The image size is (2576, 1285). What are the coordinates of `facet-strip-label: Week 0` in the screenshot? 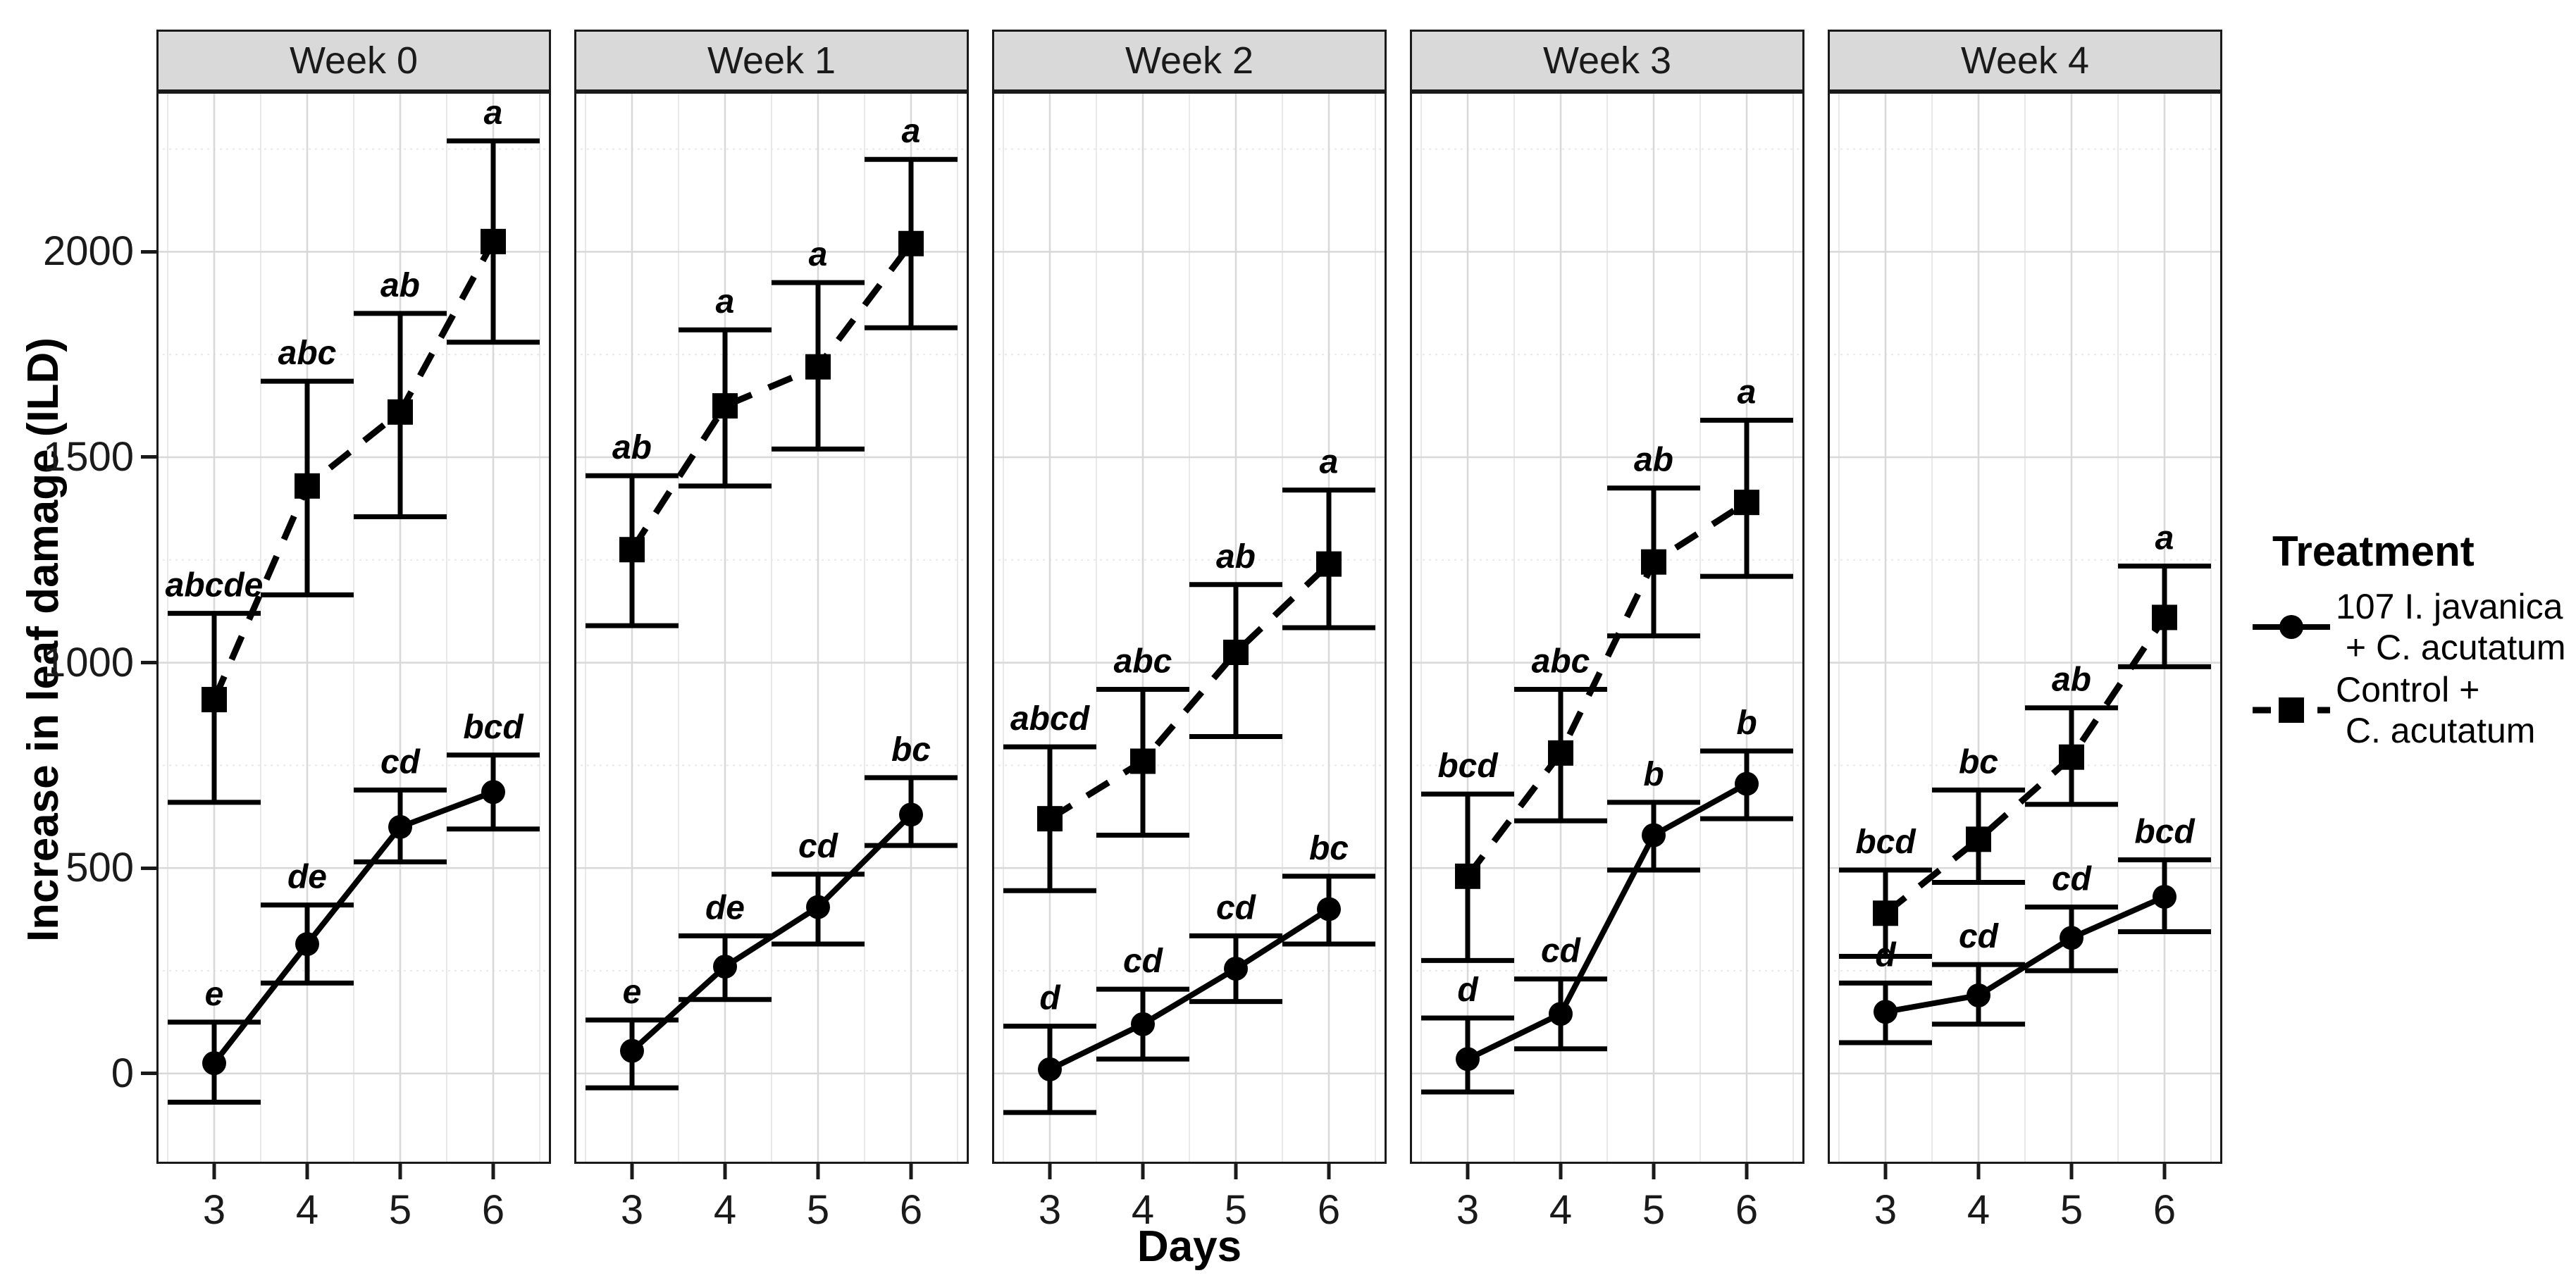 It's located at (354, 61).